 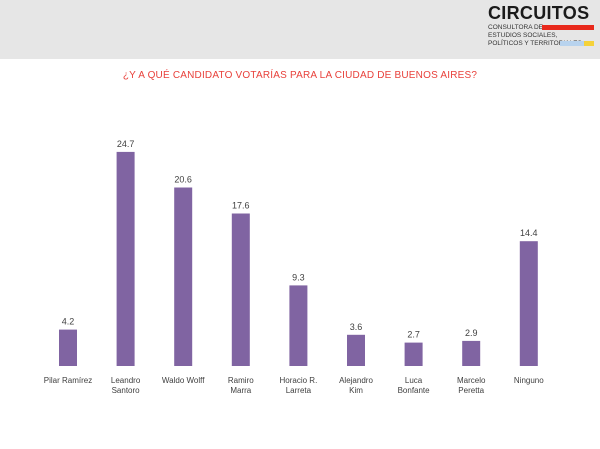 What do you see at coordinates (529, 233) in the screenshot?
I see `data-label-8: 14.4` at bounding box center [529, 233].